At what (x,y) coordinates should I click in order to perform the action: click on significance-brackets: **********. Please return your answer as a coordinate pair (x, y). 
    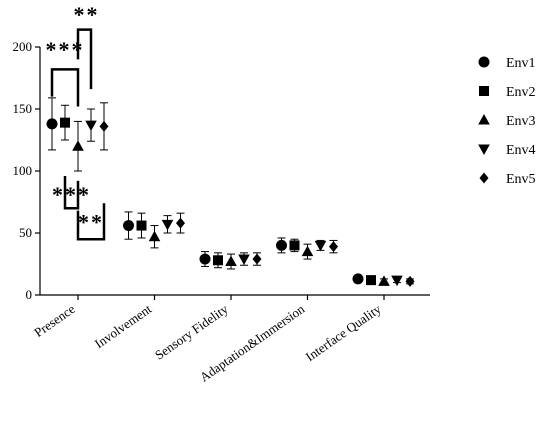
    Looking at the image, I should click on (76, 121).